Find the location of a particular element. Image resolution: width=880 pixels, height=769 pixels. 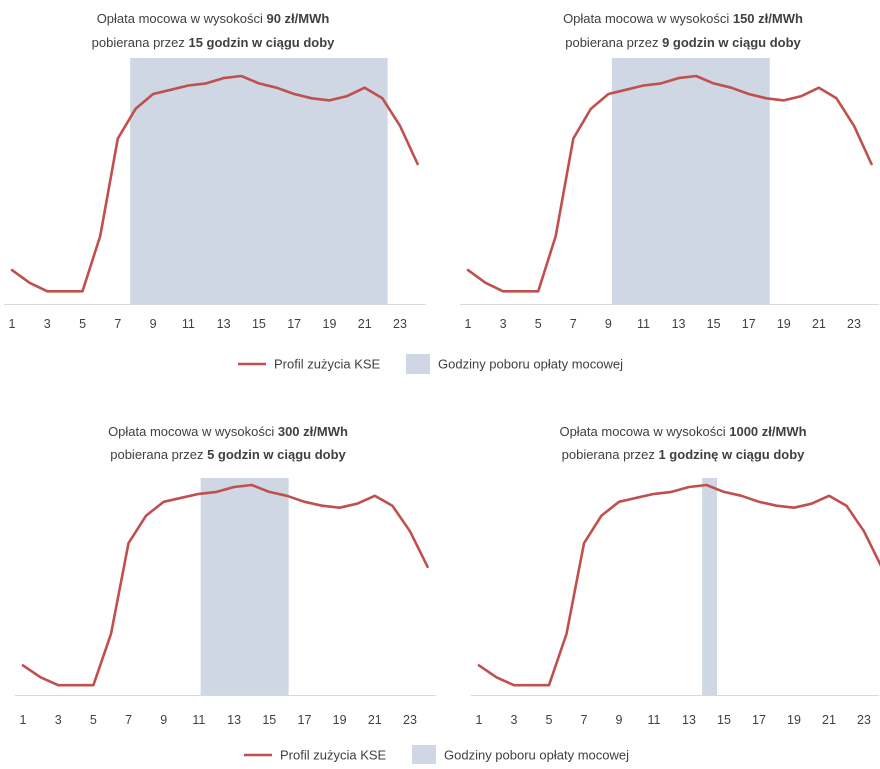

chart-title-line2: pobierana przez 5 godzin w ciągu doby is located at coordinates (228, 454).